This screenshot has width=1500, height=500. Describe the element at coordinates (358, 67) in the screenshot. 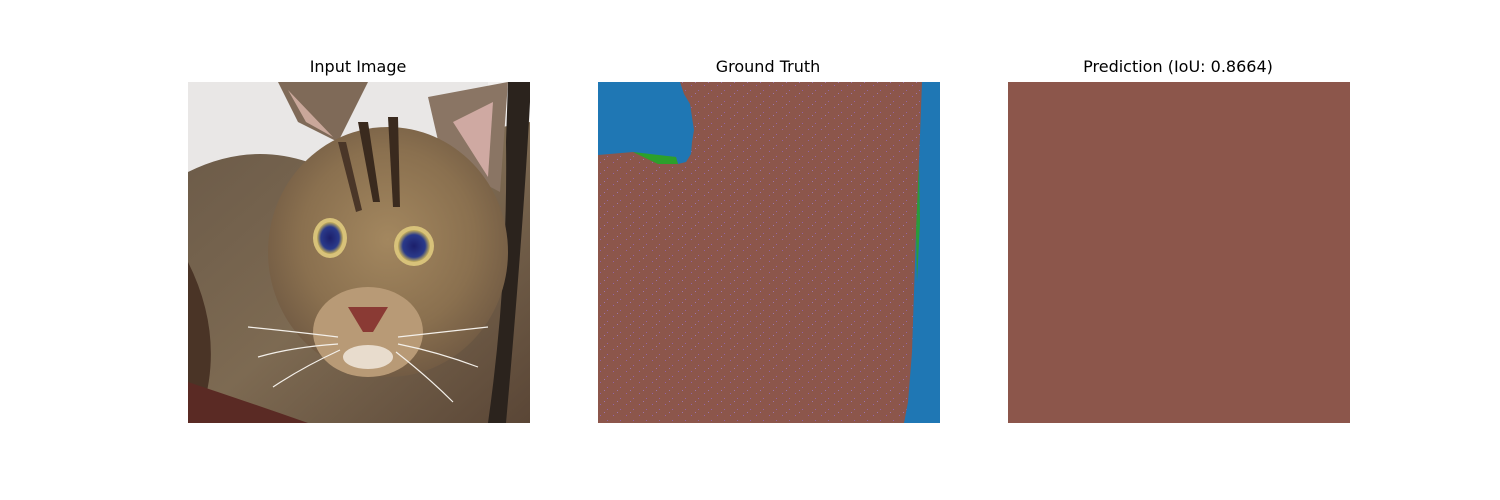

I see `input-image-title: Input Image` at that location.